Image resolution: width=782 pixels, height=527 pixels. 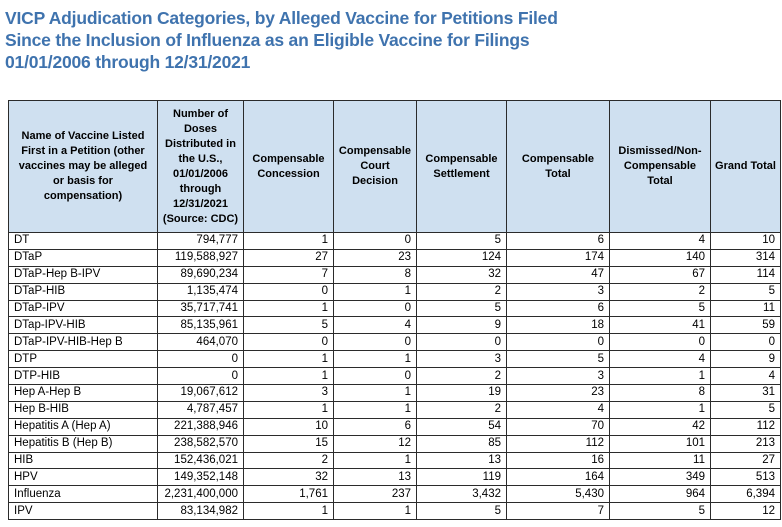 I want to click on value-cell: 59, so click(x=745, y=325).